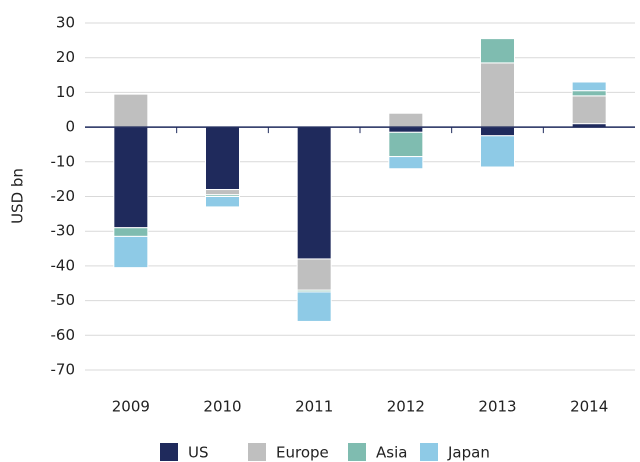 This screenshot has height=462, width=640. I want to click on legend-label: US, so click(198, 453).